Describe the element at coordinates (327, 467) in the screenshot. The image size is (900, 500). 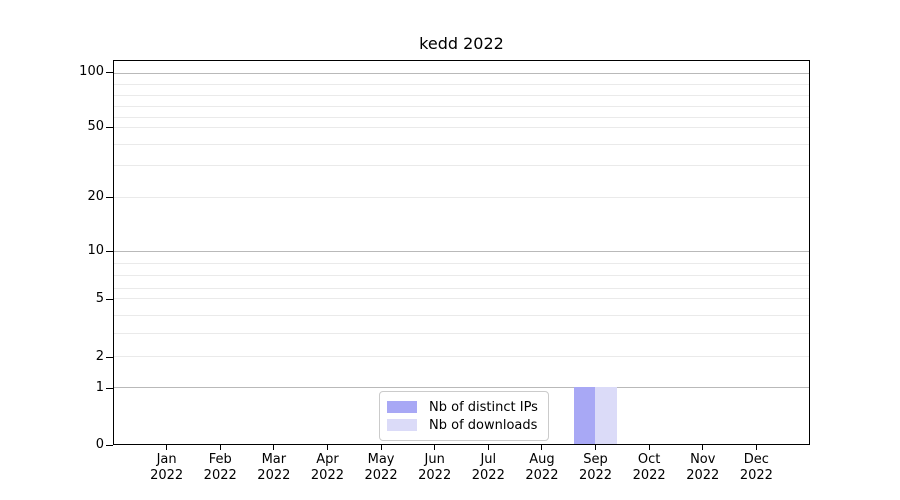
I see `x-tick-label-apr: Apr 2022` at that location.